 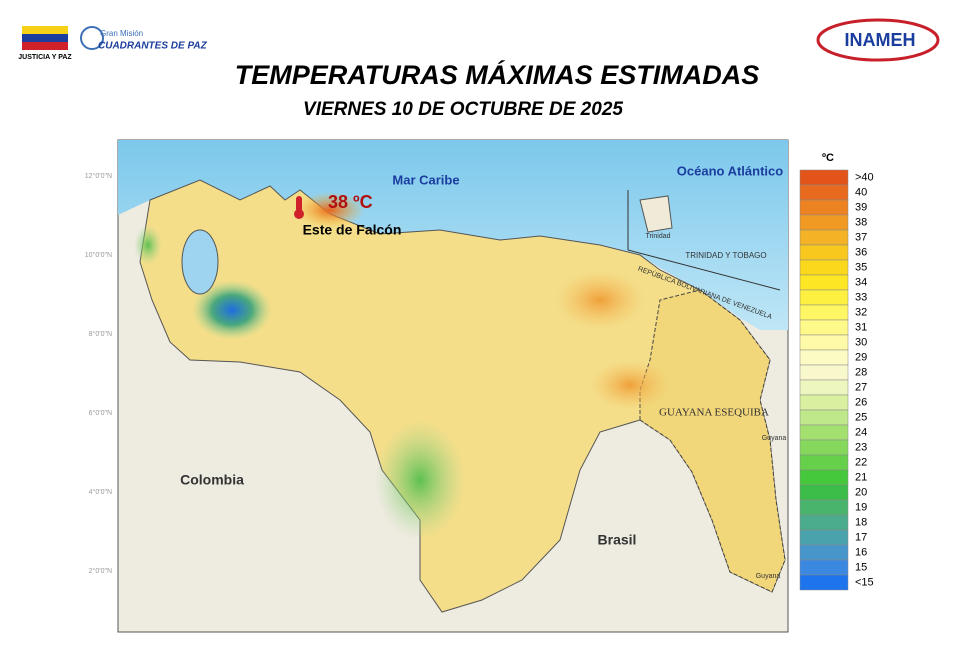 What do you see at coordinates (861, 357) in the screenshot?
I see `legend-label: 29` at bounding box center [861, 357].